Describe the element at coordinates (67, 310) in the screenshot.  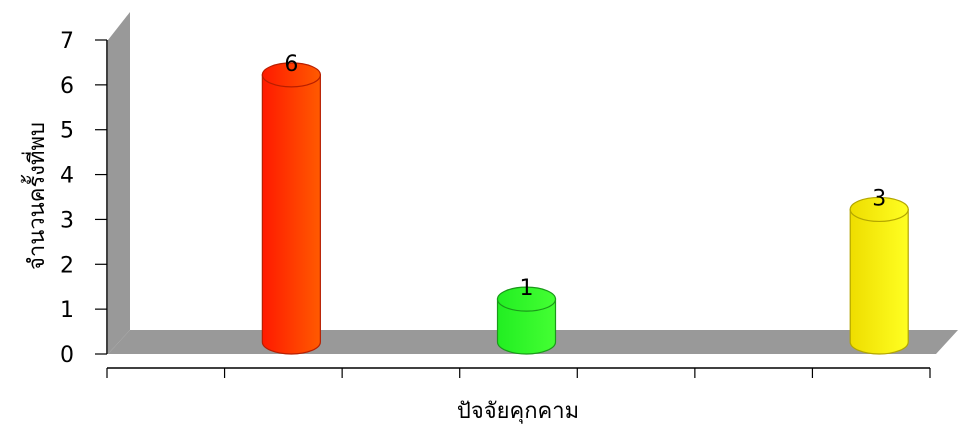
I see `y-tick-label: 1` at that location.